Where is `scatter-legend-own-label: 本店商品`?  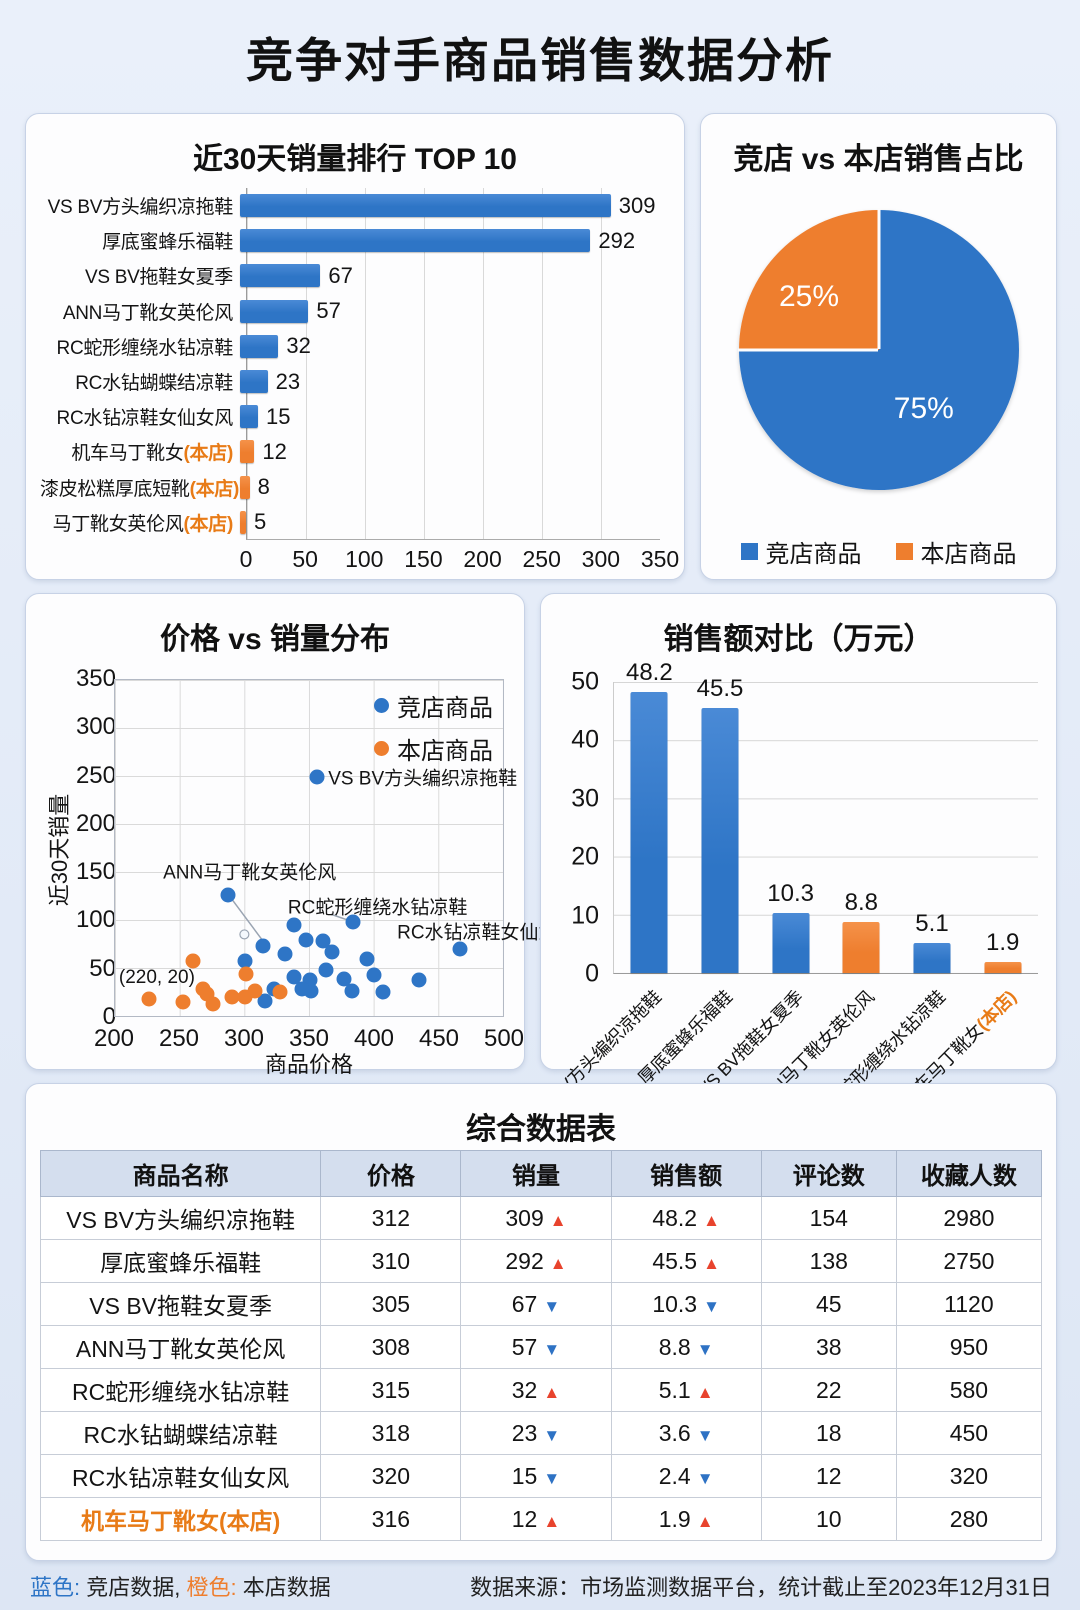 scatter-legend-own-label: 本店商品 is located at coordinates (445, 751).